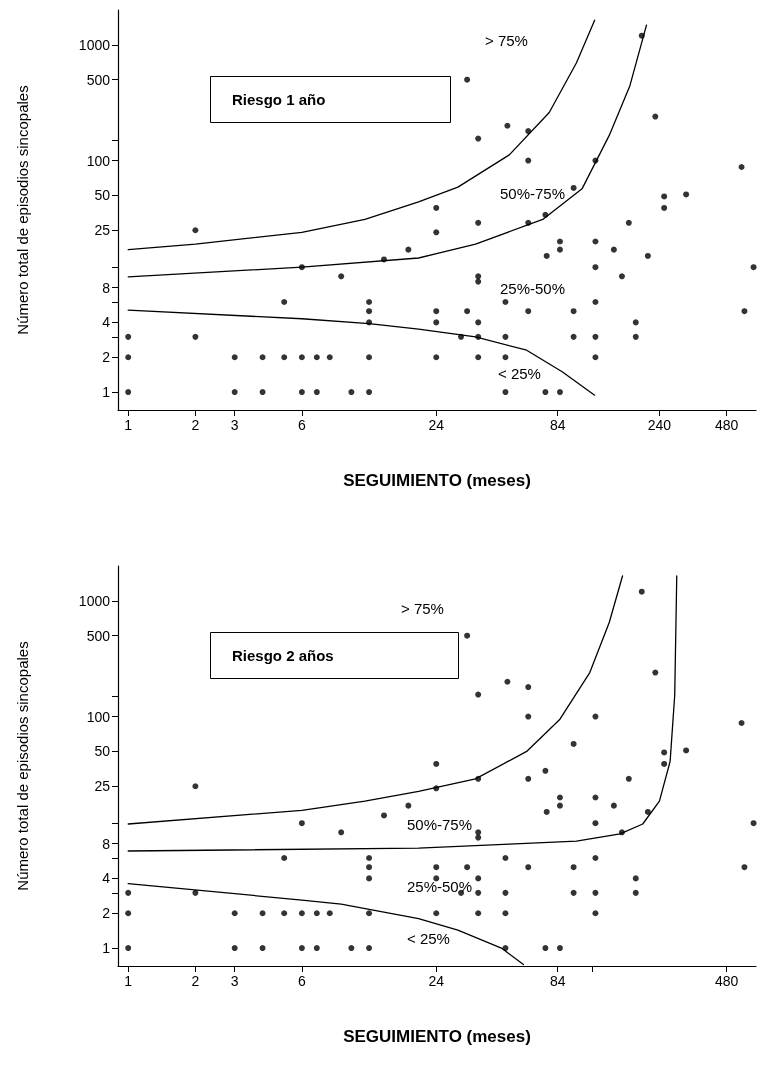  I want to click on x-tick-label: 240, so click(659, 425).